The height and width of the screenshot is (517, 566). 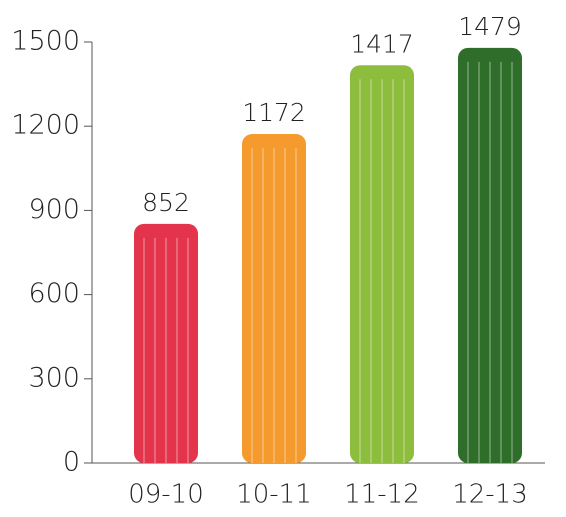 I want to click on value-label: 1417, so click(x=382, y=43).